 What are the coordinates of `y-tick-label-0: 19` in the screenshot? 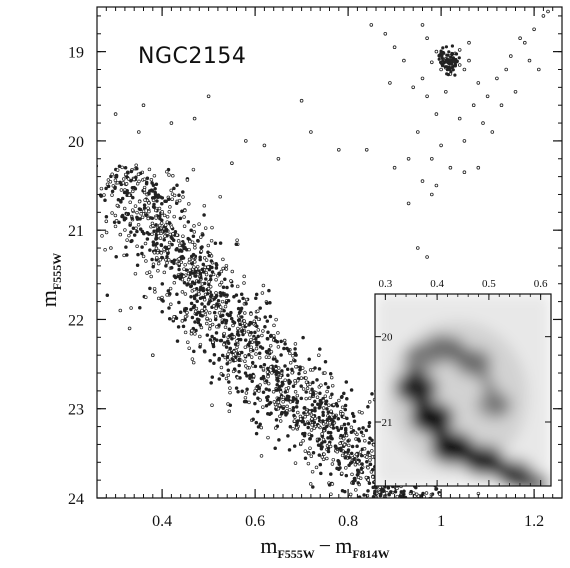 It's located at (76, 53).